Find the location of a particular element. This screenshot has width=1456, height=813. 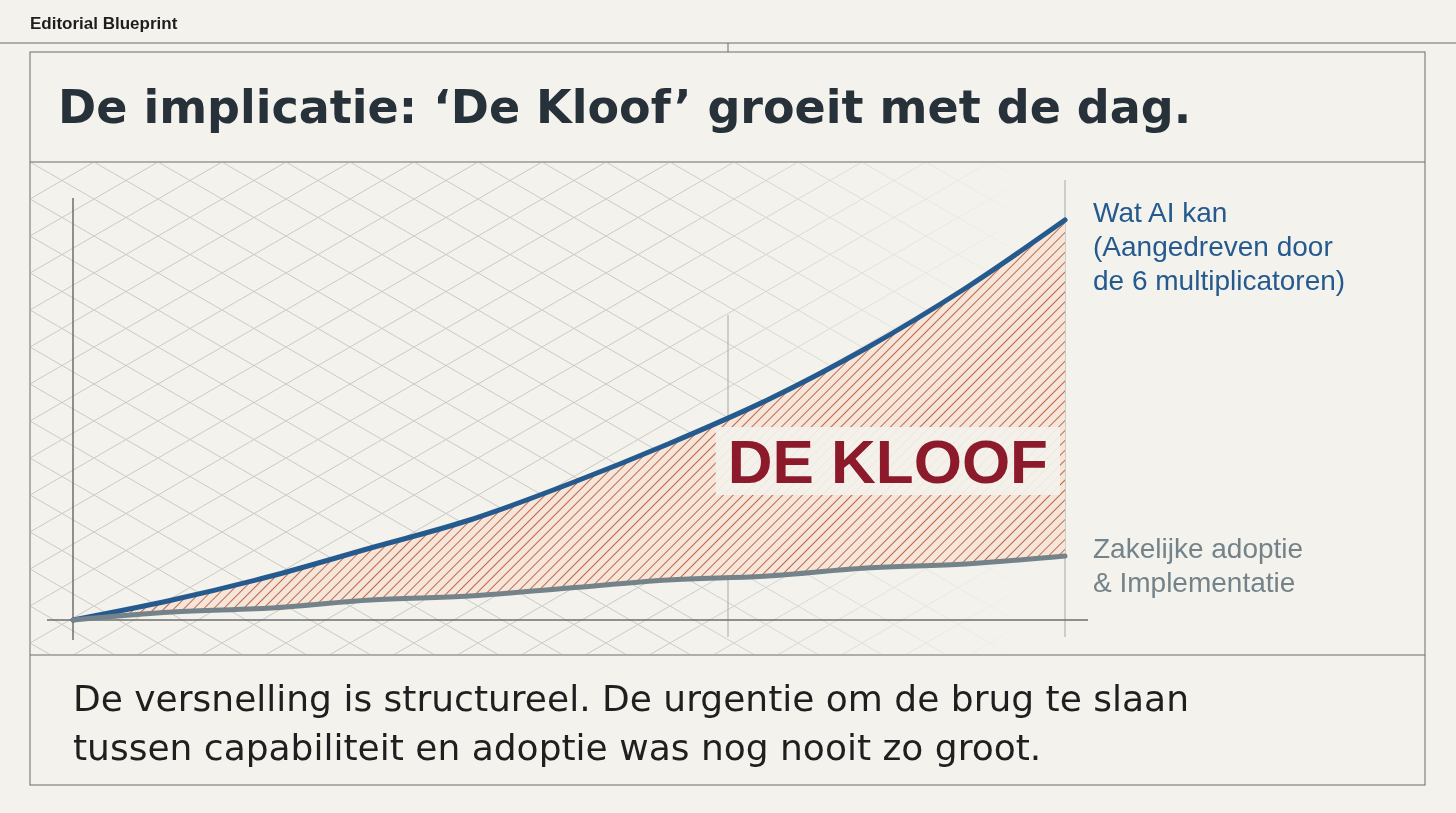

text: De versnelling is structureel. De urgentie om de brug te slaan tussen capabiliteit en adoptie was nog nooit zo groot. is located at coordinates (631, 723).